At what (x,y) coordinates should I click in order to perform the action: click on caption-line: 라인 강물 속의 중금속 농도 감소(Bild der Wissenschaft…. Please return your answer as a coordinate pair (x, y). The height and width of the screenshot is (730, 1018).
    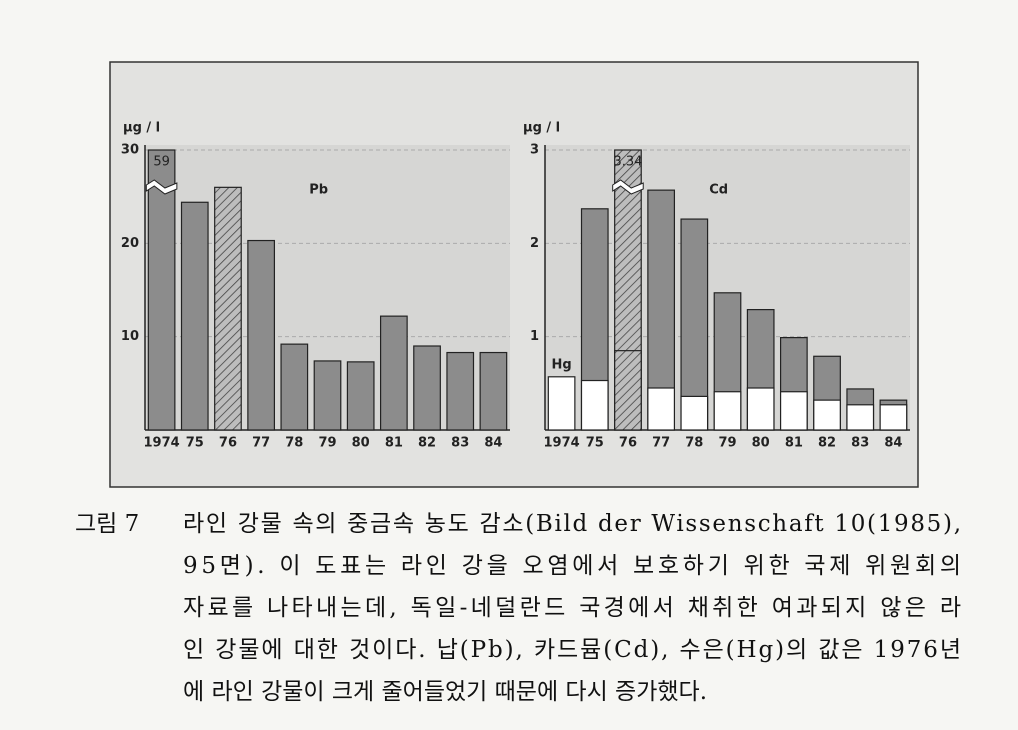
    Looking at the image, I should click on (572, 524).